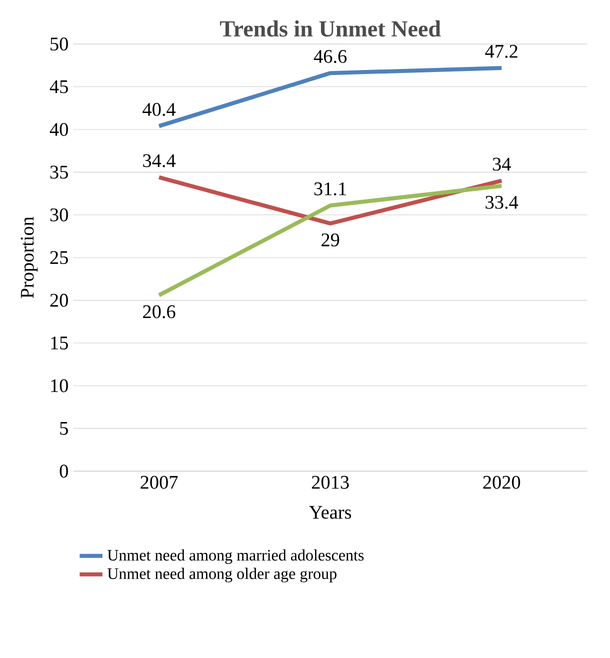  I want to click on data-label: 46.6, so click(330, 57).